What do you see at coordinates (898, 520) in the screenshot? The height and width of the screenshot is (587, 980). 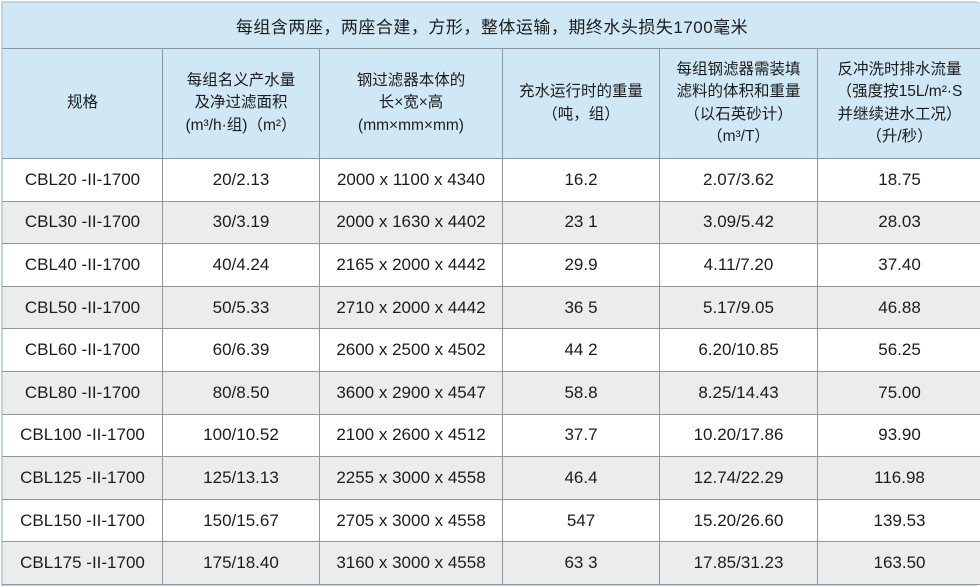 I see `cell-backwash: 139.53` at bounding box center [898, 520].